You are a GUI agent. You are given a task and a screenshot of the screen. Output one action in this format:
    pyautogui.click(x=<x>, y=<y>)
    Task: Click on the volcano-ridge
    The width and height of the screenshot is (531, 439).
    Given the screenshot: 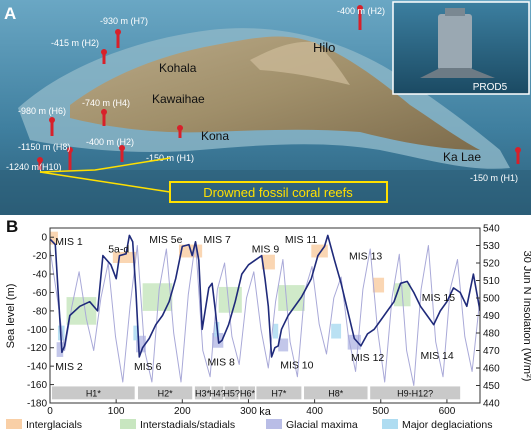 What is the action you would take?
    pyautogui.click(x=300, y=63)
    